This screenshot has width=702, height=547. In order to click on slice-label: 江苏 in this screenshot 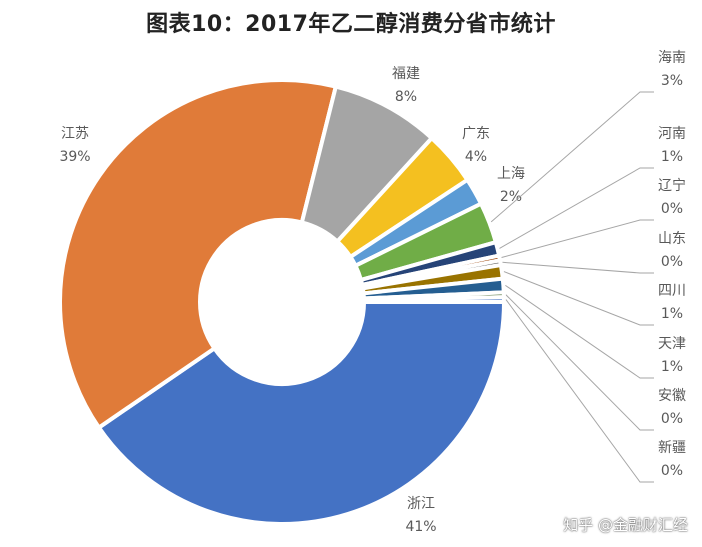, I will do `click(75, 134)`.